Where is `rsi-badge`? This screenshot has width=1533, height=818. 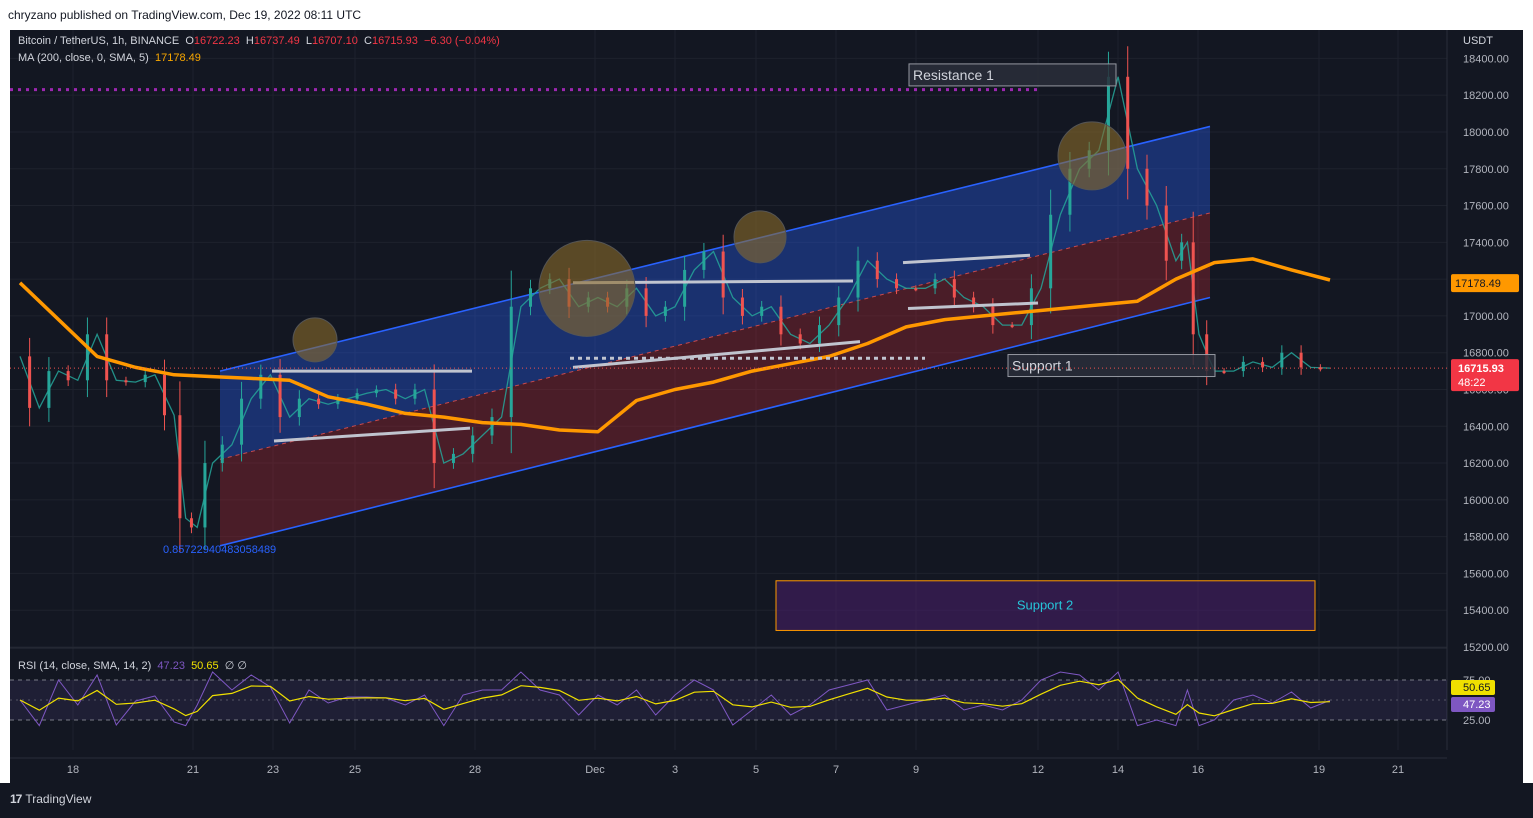 rsi-badge is located at coordinates (1473, 704).